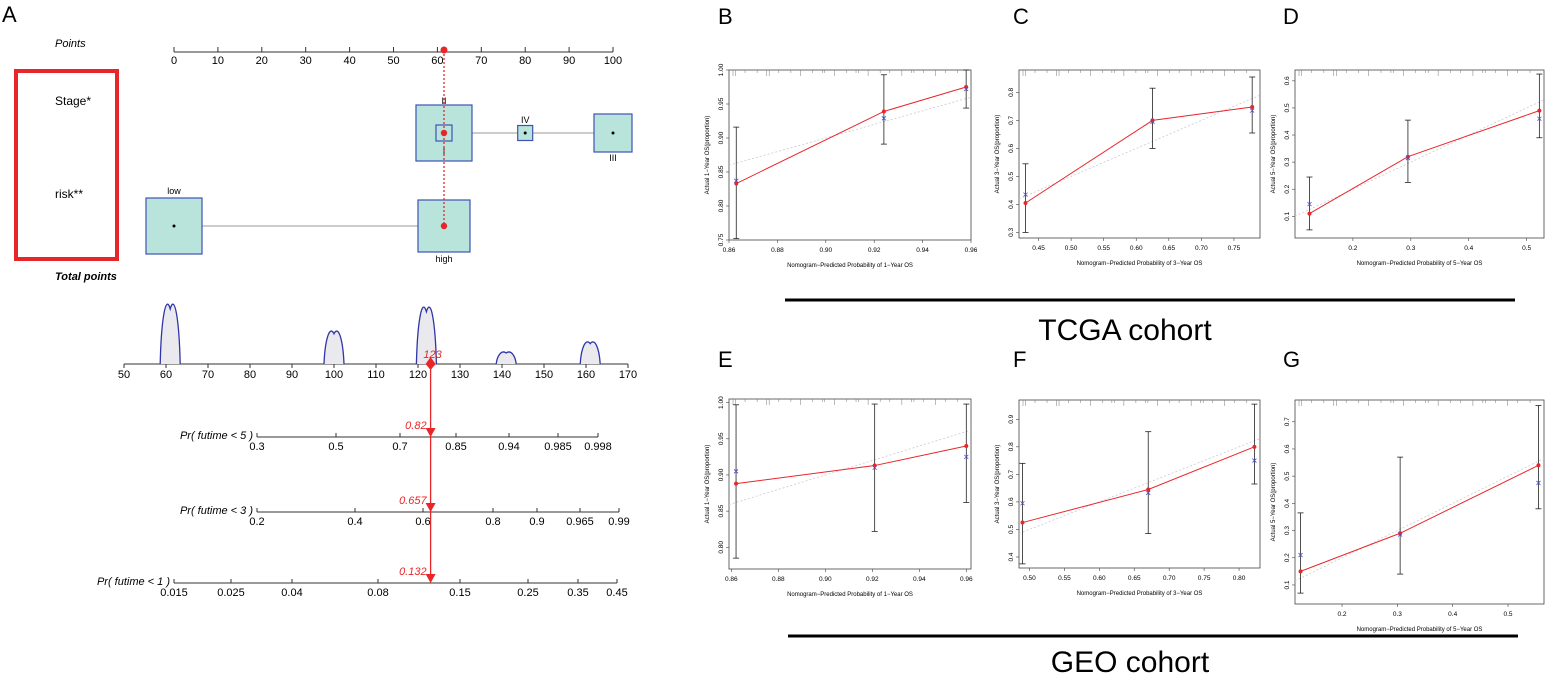  What do you see at coordinates (1287, 107) in the screenshot?
I see `calibration-y-tick-label: 0.5` at bounding box center [1287, 107].